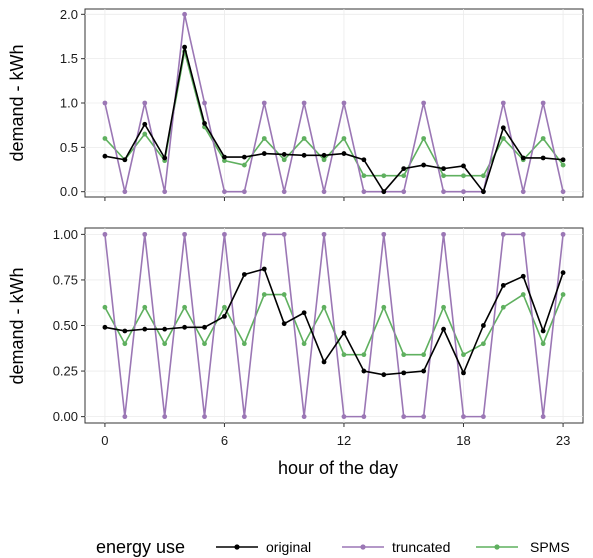 The image size is (593, 558). I want to click on y-tick-label: 0.5, so click(69, 147).